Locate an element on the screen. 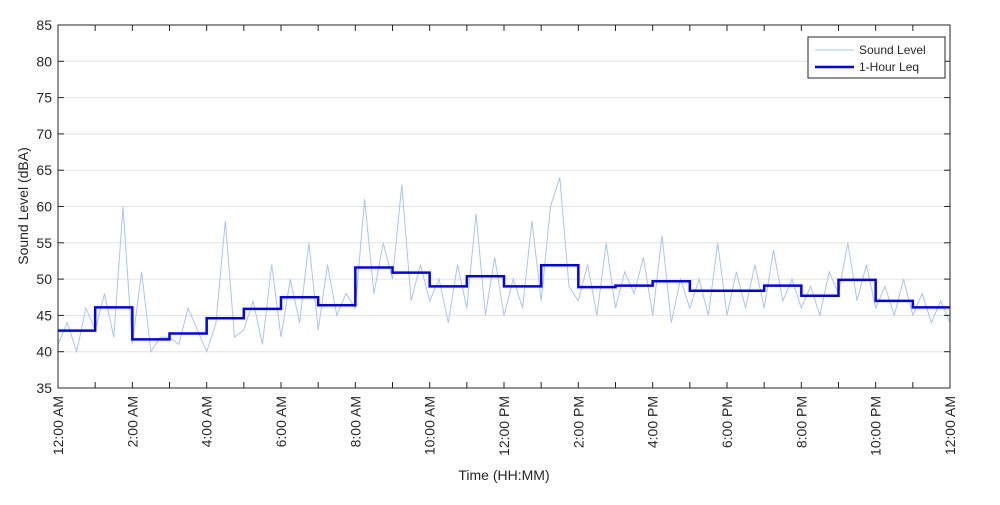  y-tick-label: 45 is located at coordinates (44, 315).